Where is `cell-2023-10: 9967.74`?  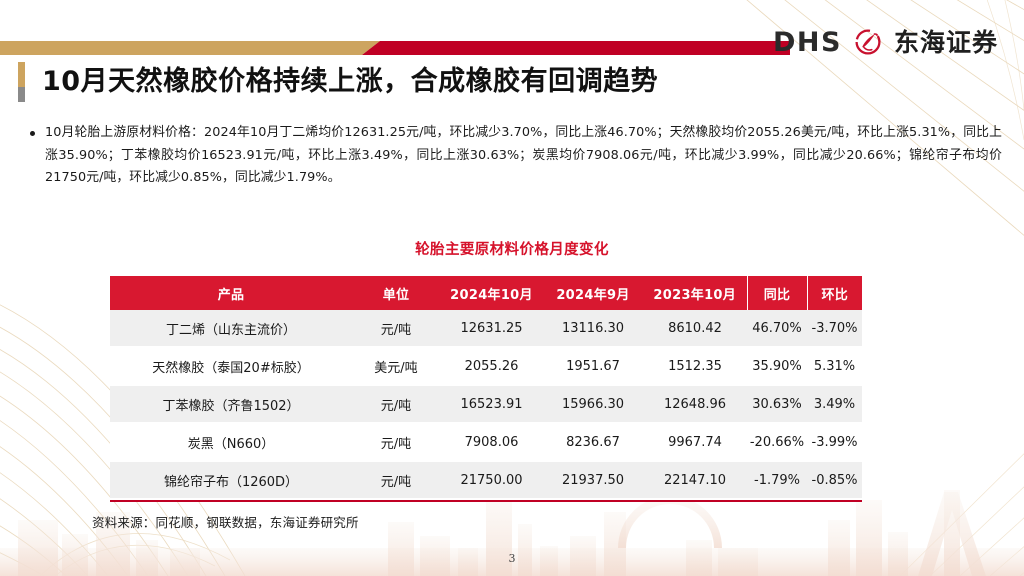
cell-2023-10: 9967.74 is located at coordinates (695, 442).